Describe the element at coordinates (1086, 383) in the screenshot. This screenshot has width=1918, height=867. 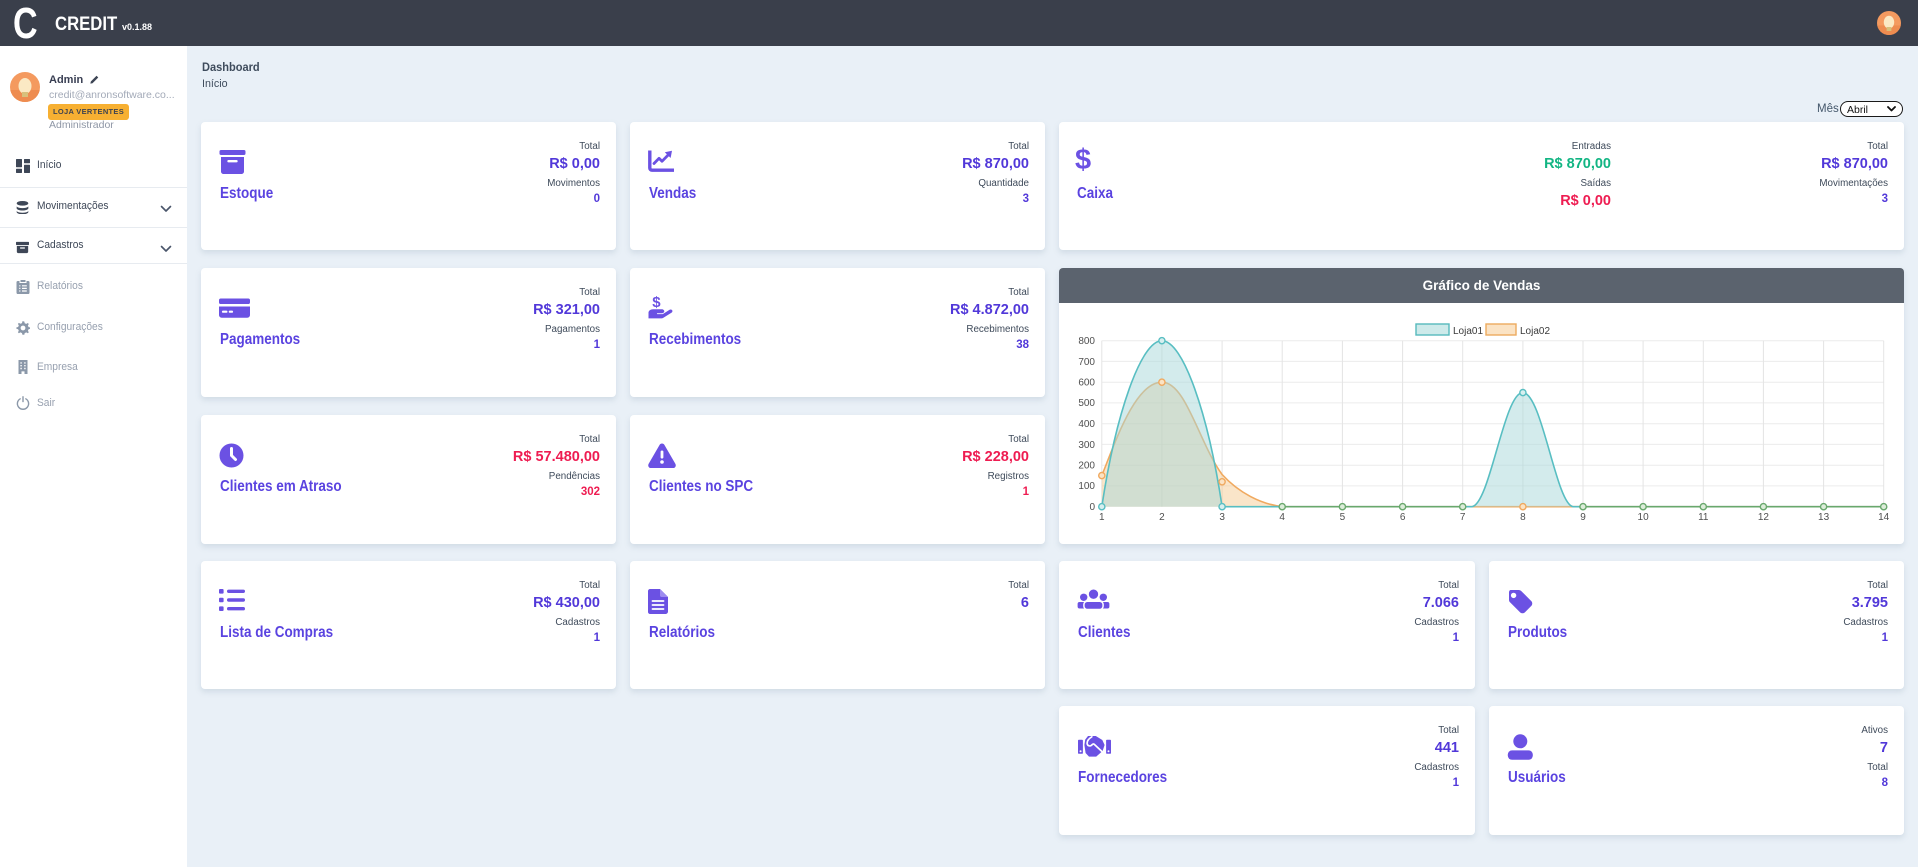
I see `svg-text: 600` at that location.